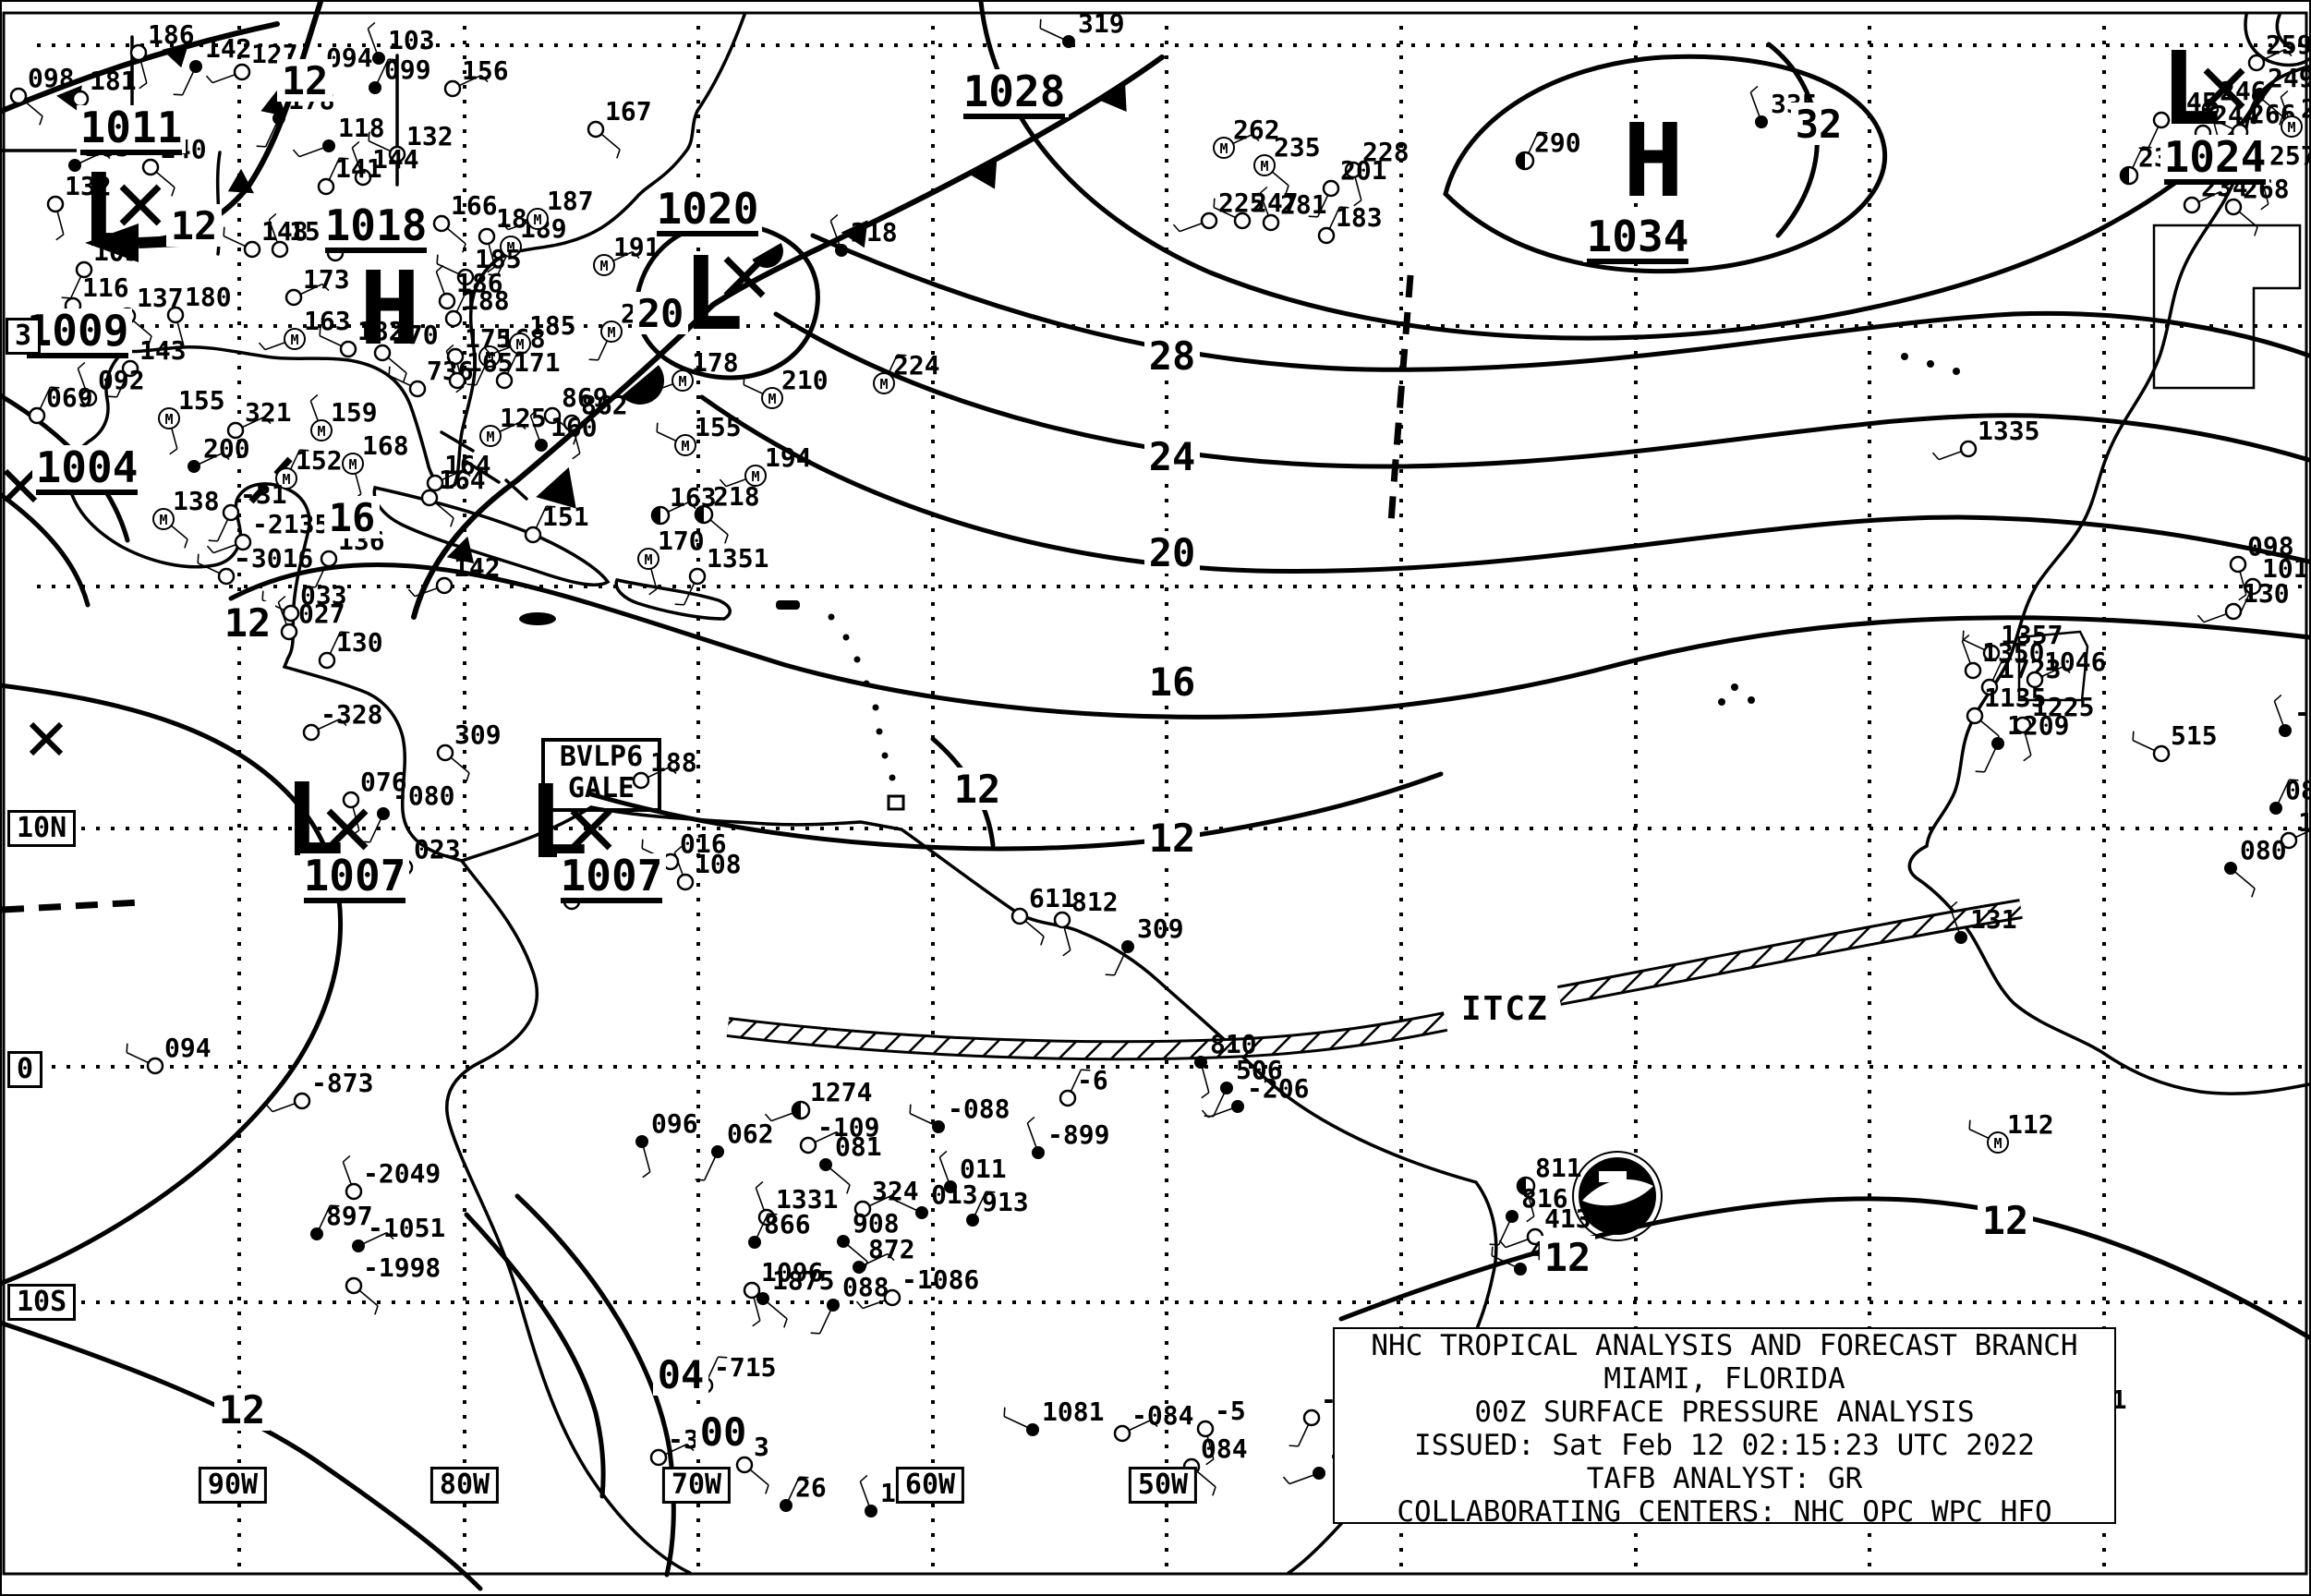 This screenshot has height=1596, width=2311. I want to click on station-plot: 897, so click(341, 1220).